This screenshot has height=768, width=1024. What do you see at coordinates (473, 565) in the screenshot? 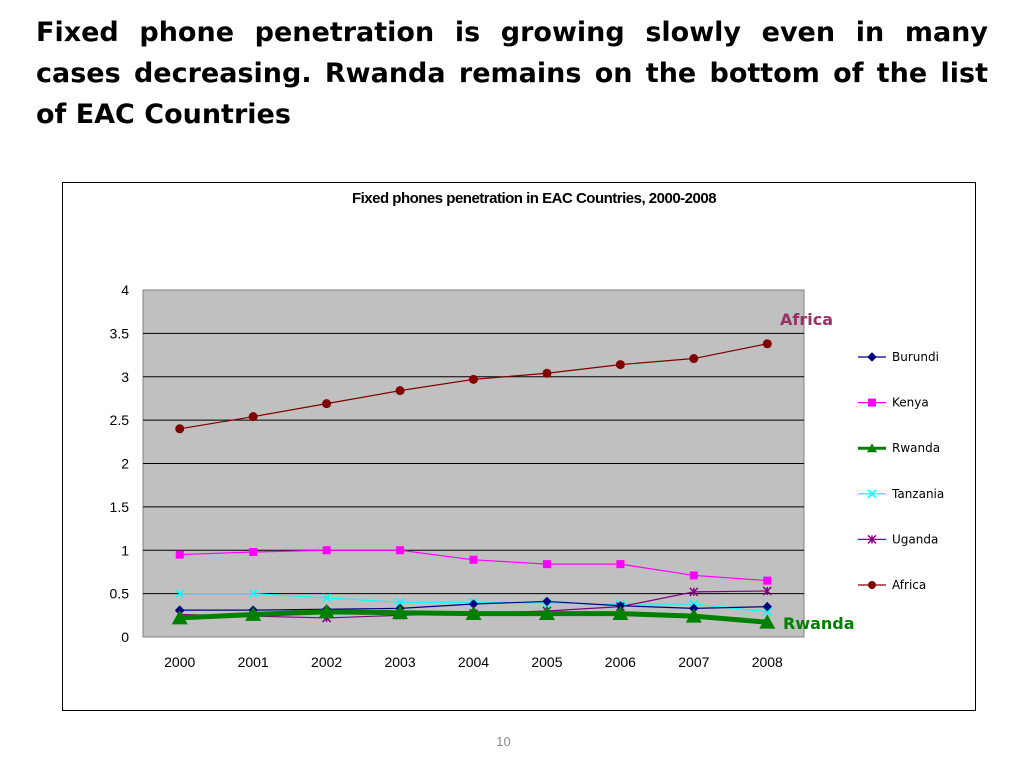
I see `series-kenya` at bounding box center [473, 565].